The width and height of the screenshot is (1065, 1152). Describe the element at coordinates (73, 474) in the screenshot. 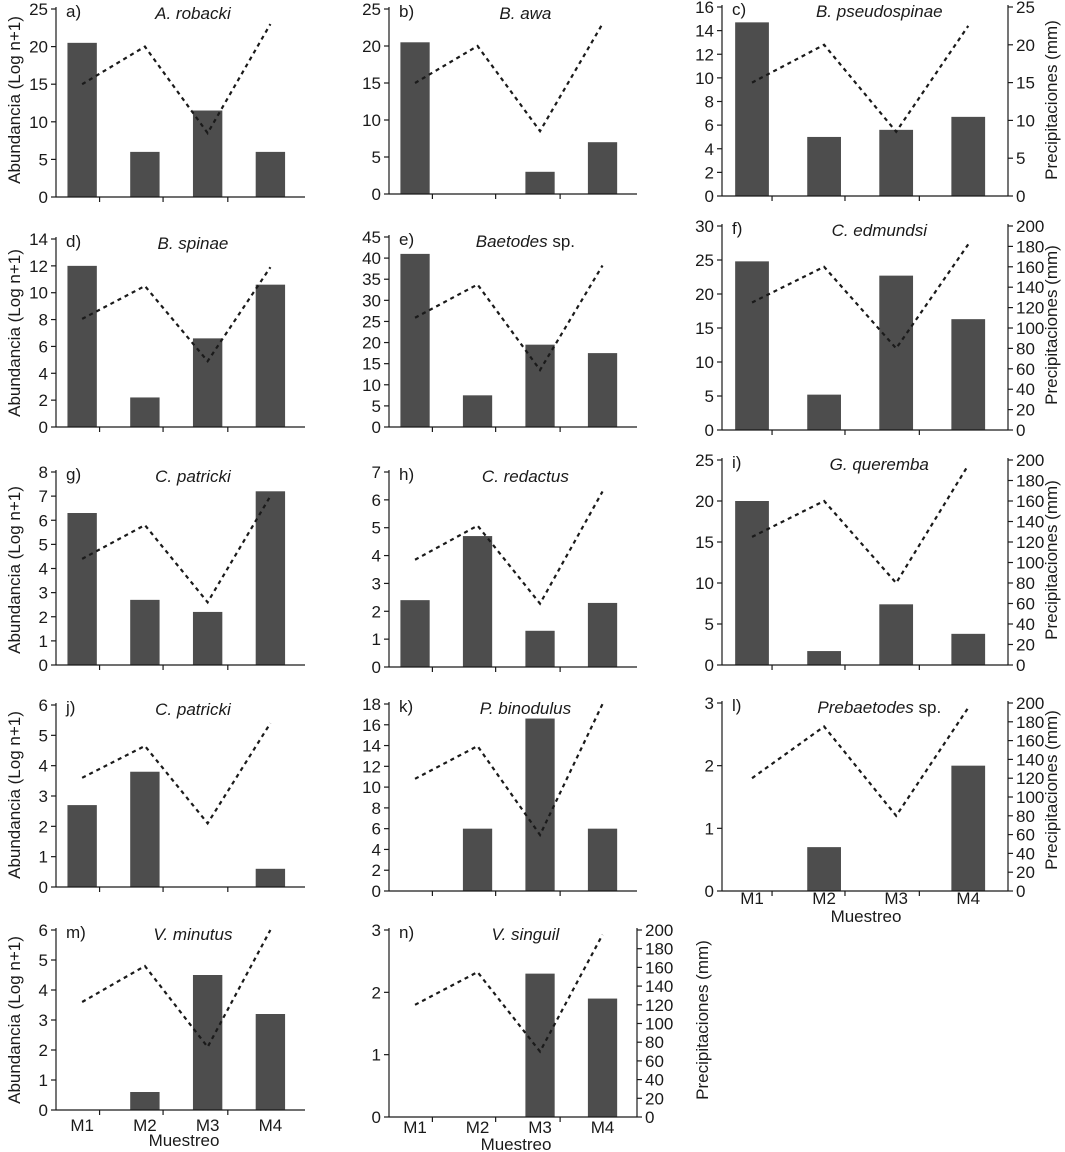

I see `panel-letter: g)` at that location.